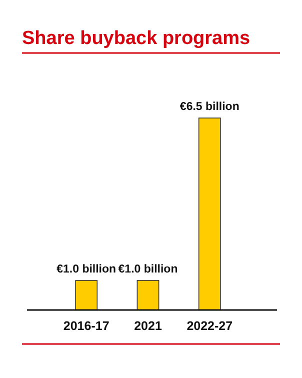 This screenshot has height=378, width=302. What do you see at coordinates (86, 326) in the screenshot?
I see `x-tick-label: 2016-17` at bounding box center [86, 326].